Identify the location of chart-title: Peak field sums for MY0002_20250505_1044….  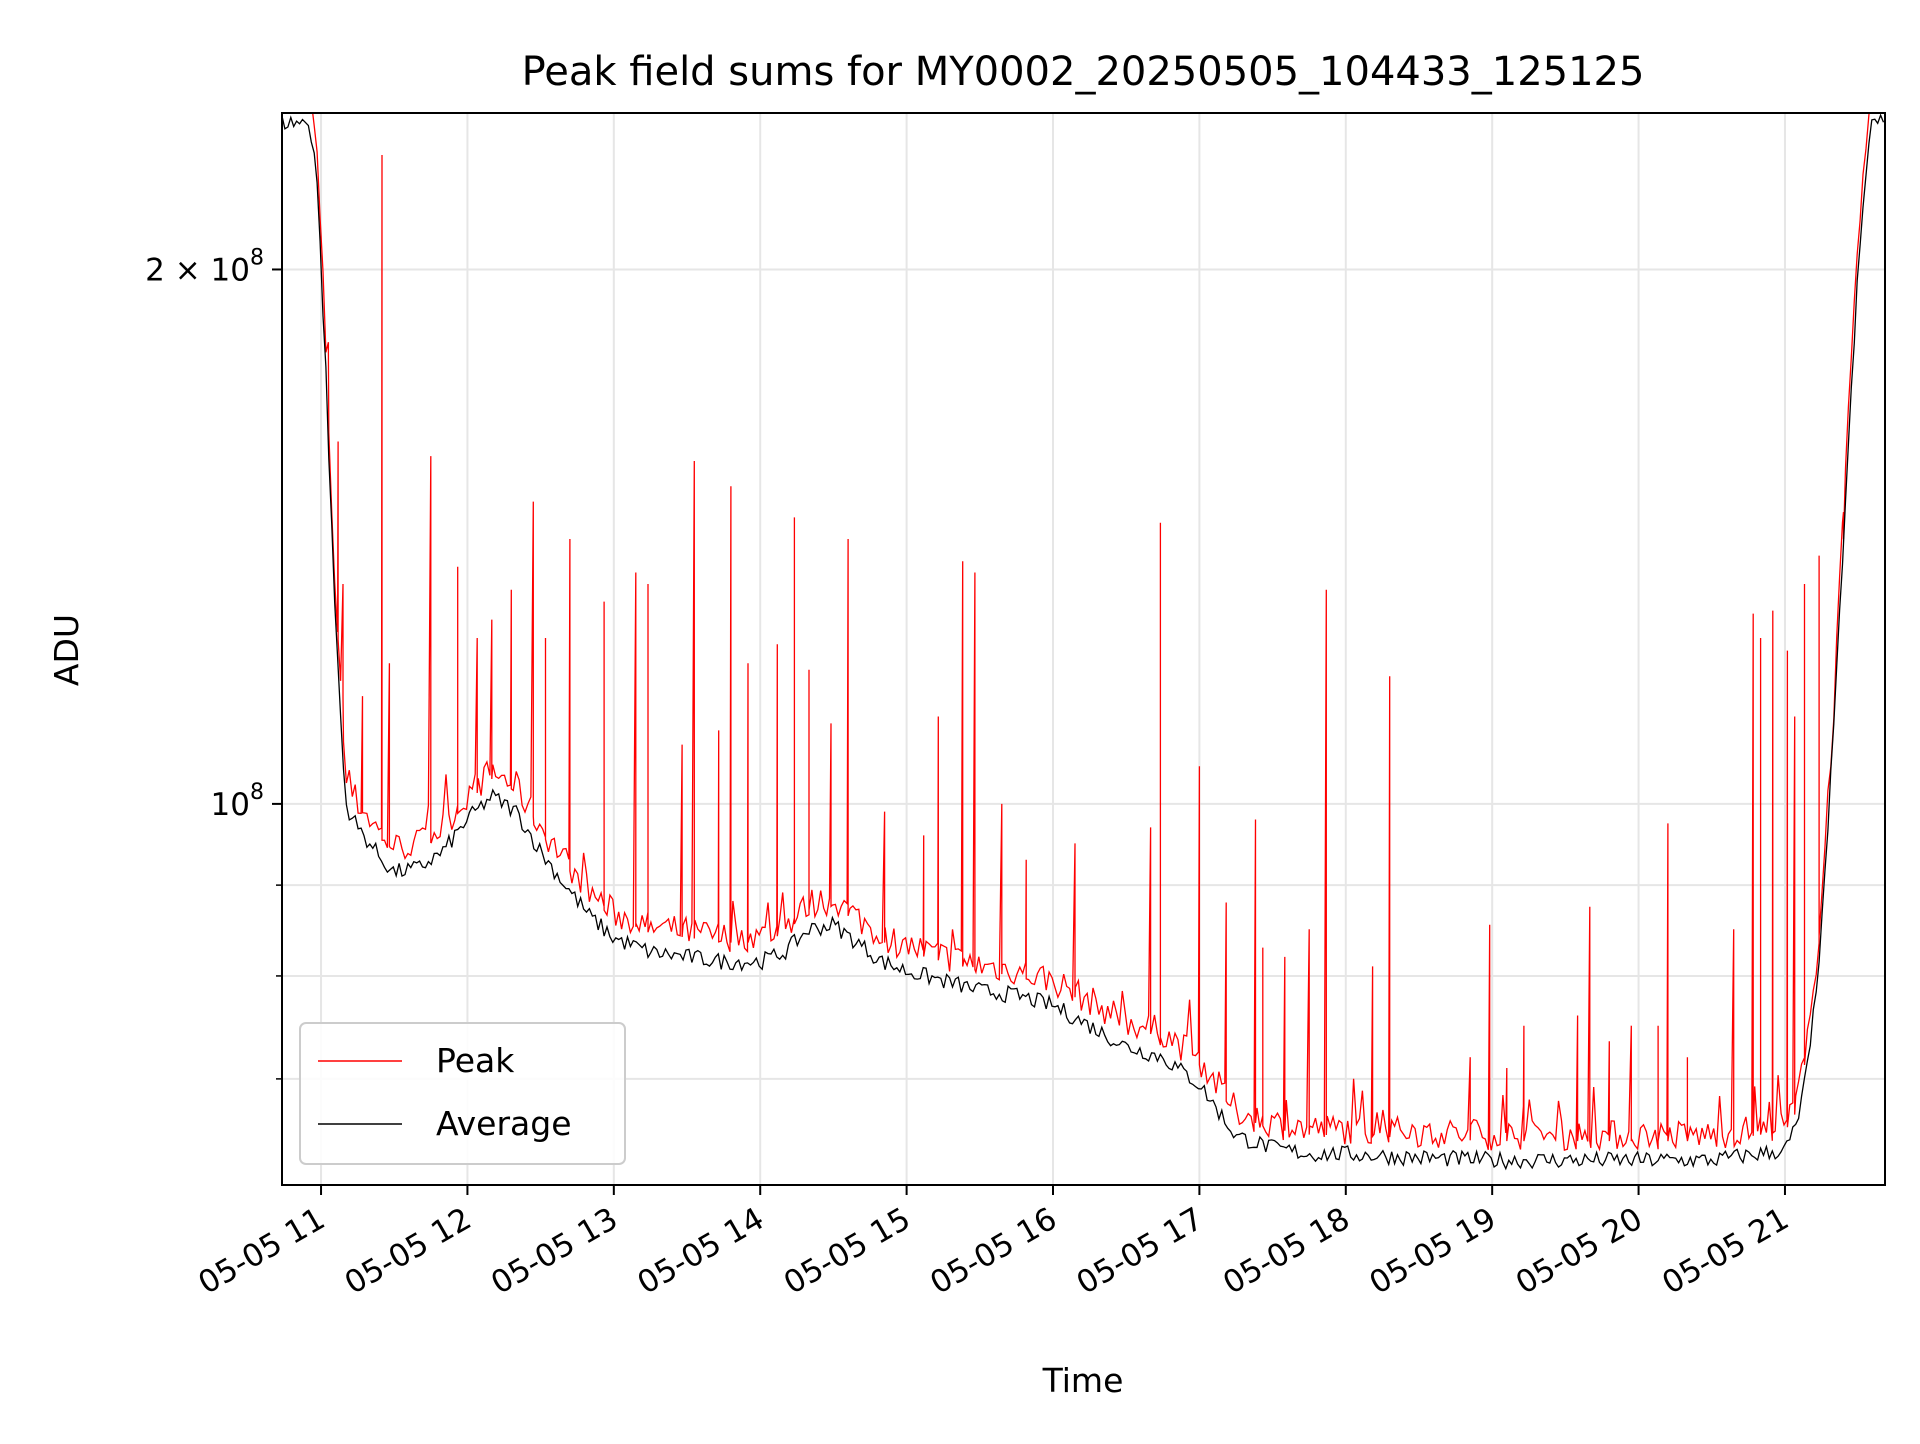
(1083, 72).